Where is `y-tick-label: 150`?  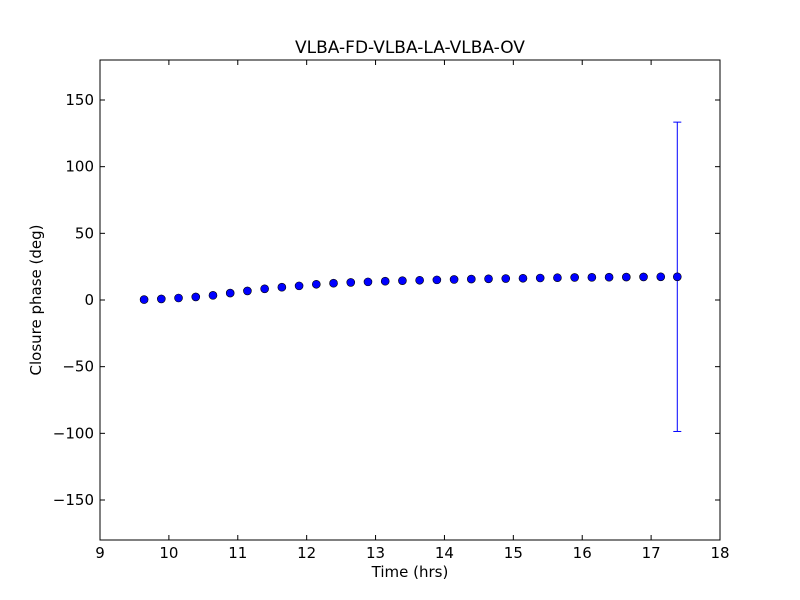 y-tick-label: 150 is located at coordinates (79, 100).